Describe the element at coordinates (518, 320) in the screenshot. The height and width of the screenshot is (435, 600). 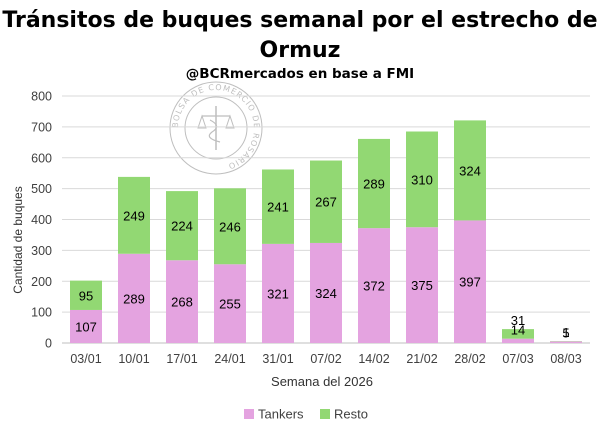
I see `data-label: 31` at that location.